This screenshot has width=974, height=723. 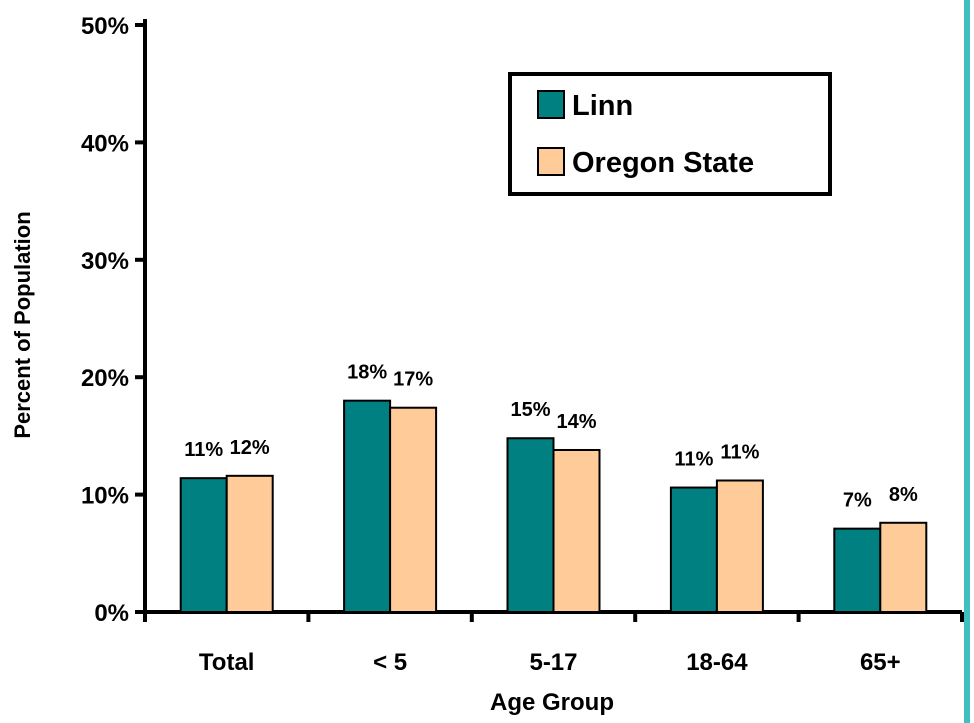 What do you see at coordinates (111, 613) in the screenshot?
I see `y-tick-label: 0%` at bounding box center [111, 613].